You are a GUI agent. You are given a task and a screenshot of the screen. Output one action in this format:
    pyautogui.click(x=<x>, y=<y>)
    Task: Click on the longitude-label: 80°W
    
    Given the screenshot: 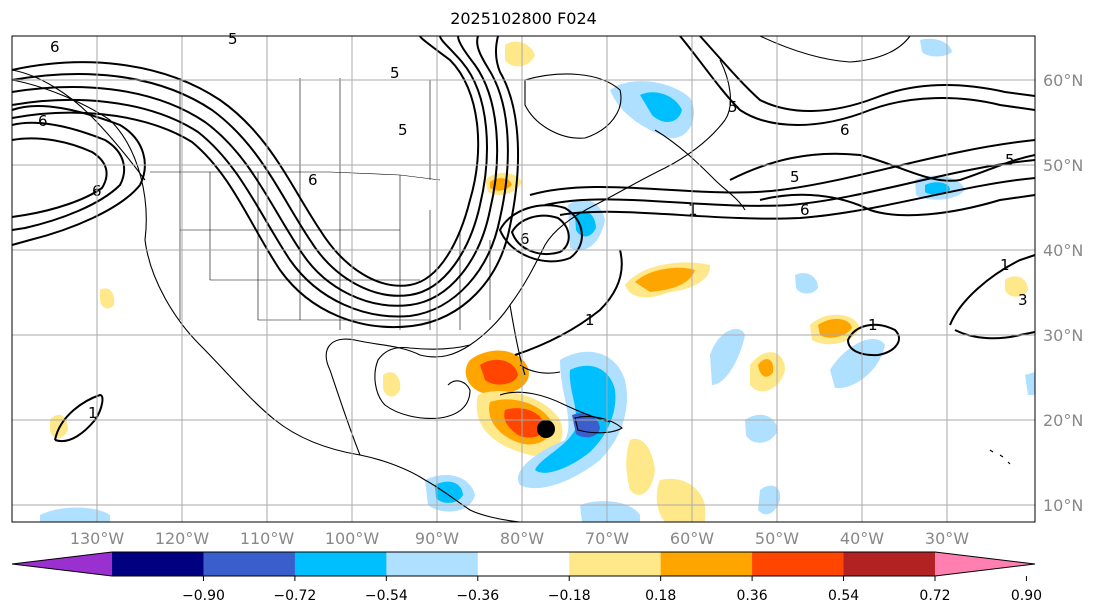 What is the action you would take?
    pyautogui.click(x=522, y=538)
    